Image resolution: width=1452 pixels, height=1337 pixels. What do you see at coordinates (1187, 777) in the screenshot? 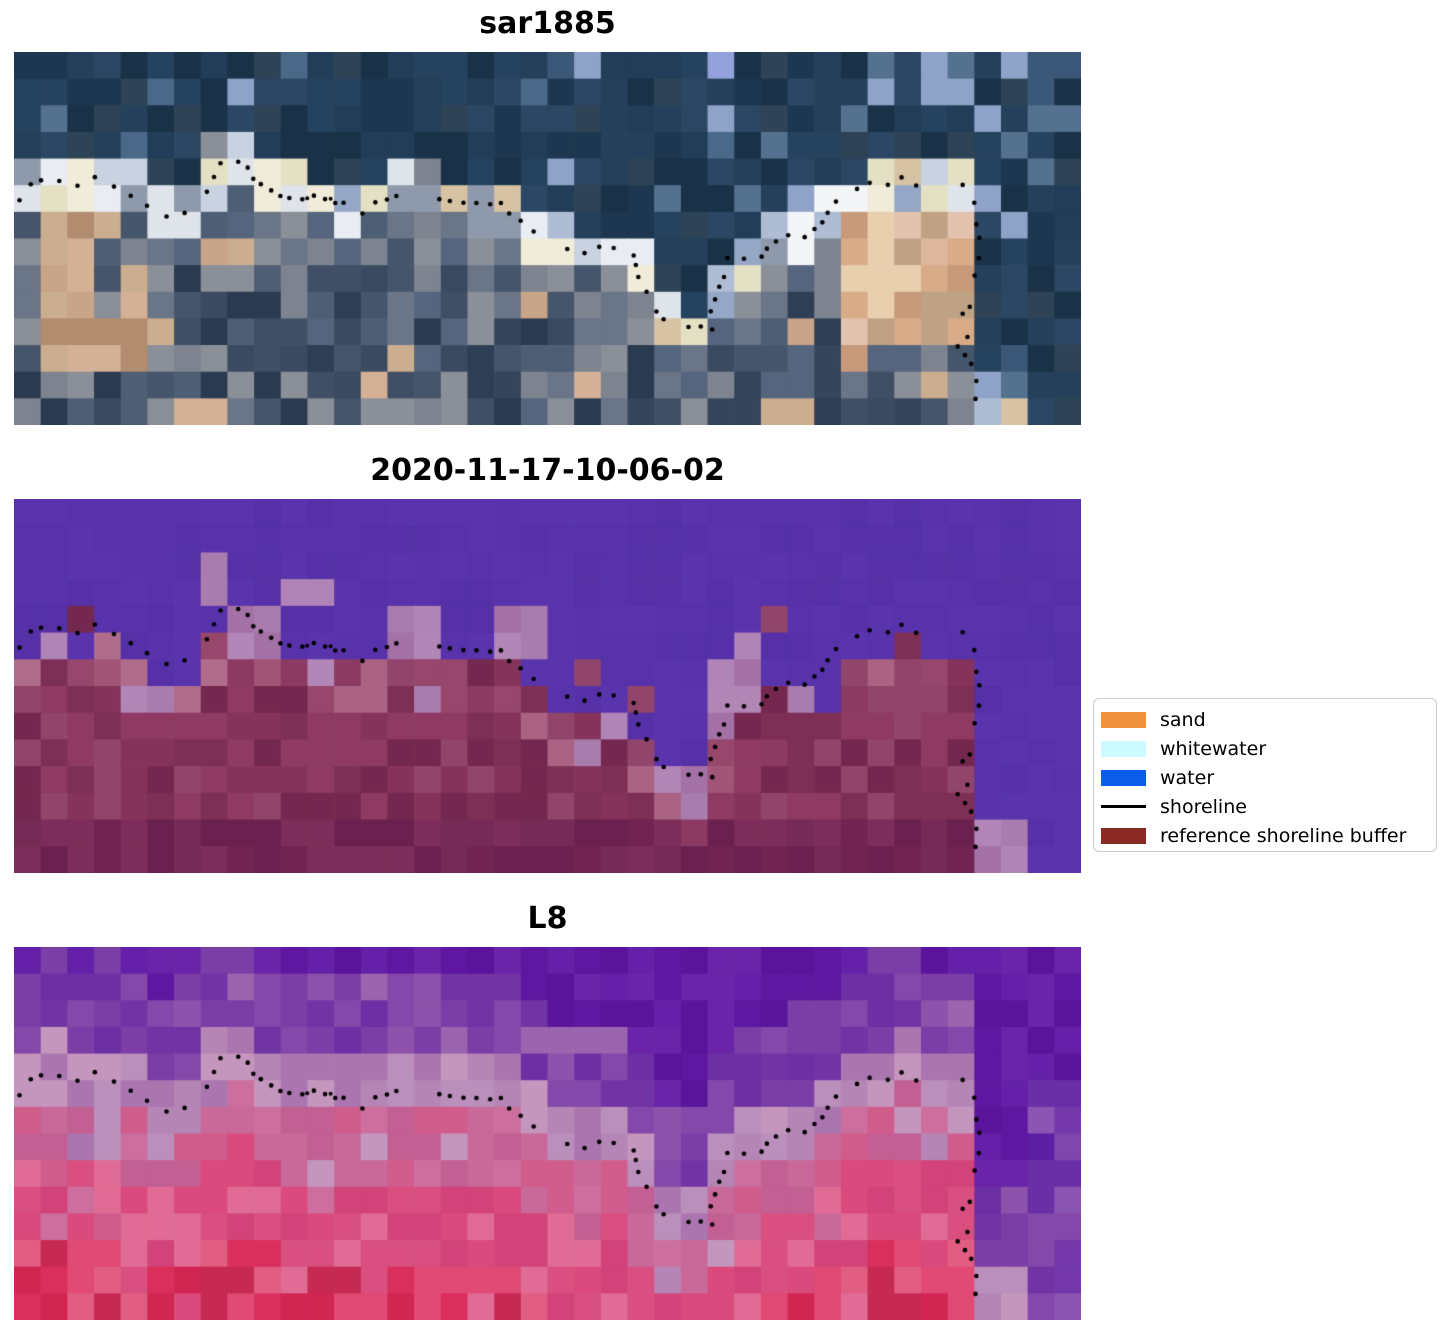
I see `legend-label-water: water` at bounding box center [1187, 777].